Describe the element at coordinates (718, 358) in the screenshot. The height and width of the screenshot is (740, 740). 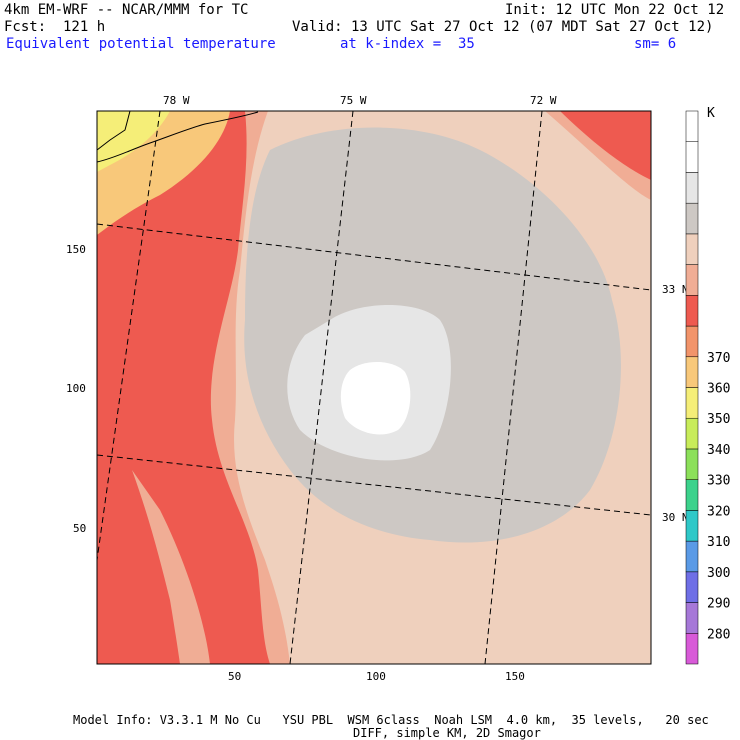
I see `colorbar-level-label: 370` at that location.